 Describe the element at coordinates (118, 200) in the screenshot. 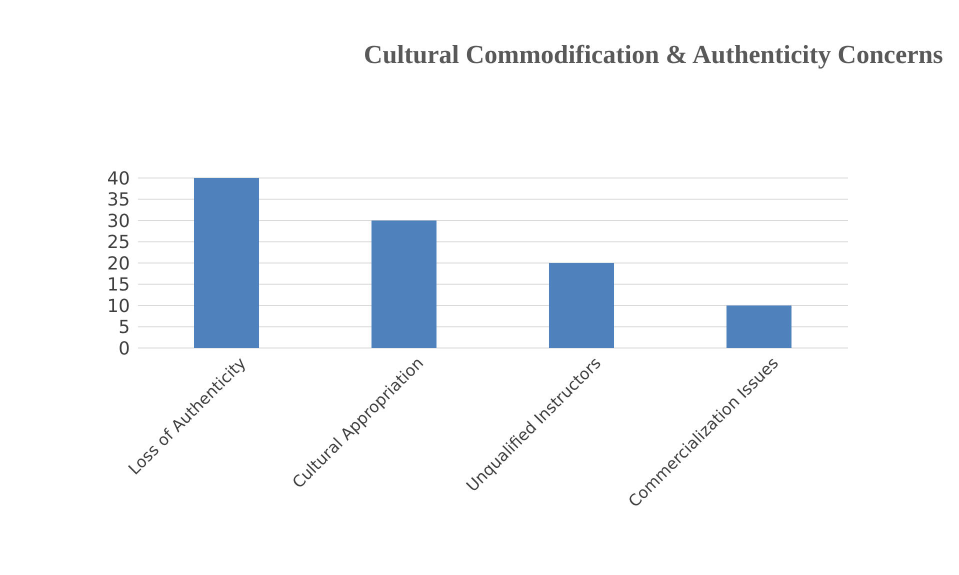

I see `y-tick-label: 35` at that location.